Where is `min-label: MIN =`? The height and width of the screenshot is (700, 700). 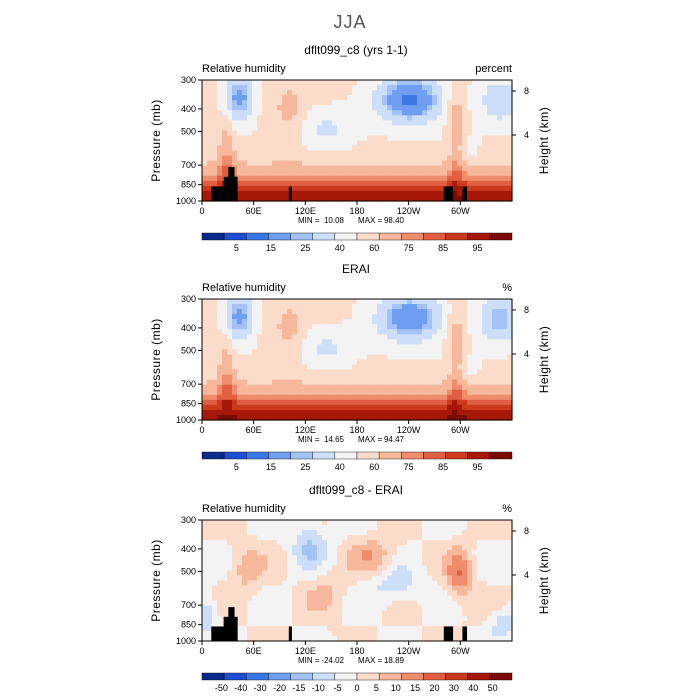
min-label: MIN = is located at coordinates (309, 220).